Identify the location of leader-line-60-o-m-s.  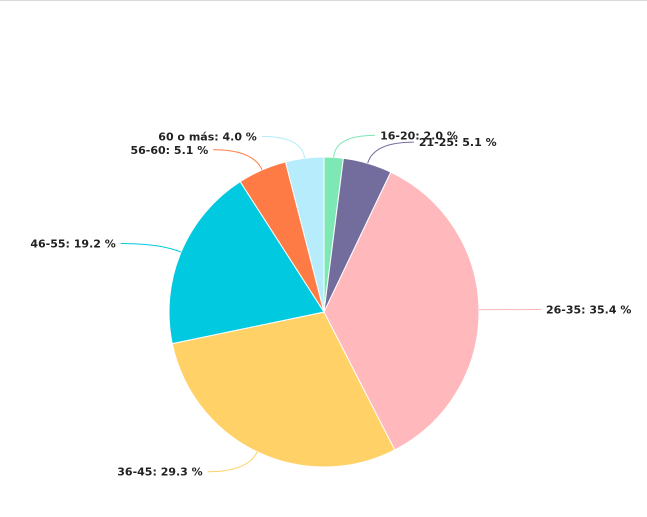
(283, 147).